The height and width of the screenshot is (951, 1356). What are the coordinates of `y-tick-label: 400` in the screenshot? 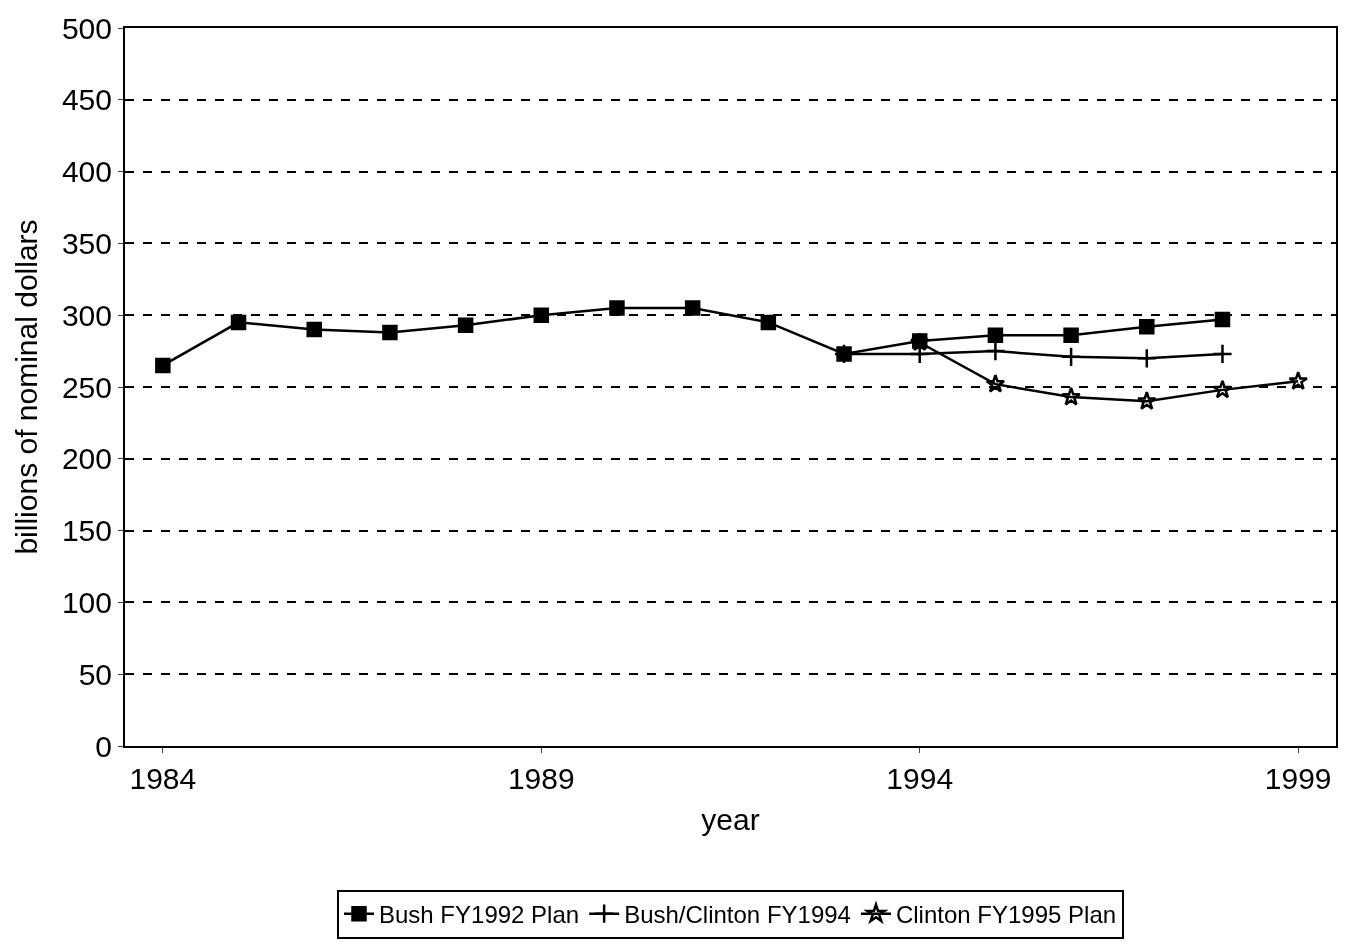 It's located at (86, 172).